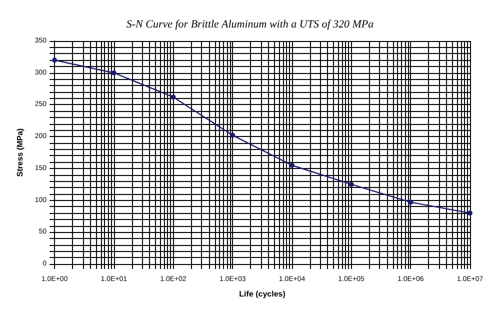  What do you see at coordinates (250, 24) in the screenshot?
I see `chart-title: S-N Curve for Brittle Aluminum with a UTS of 320 MPa` at bounding box center [250, 24].